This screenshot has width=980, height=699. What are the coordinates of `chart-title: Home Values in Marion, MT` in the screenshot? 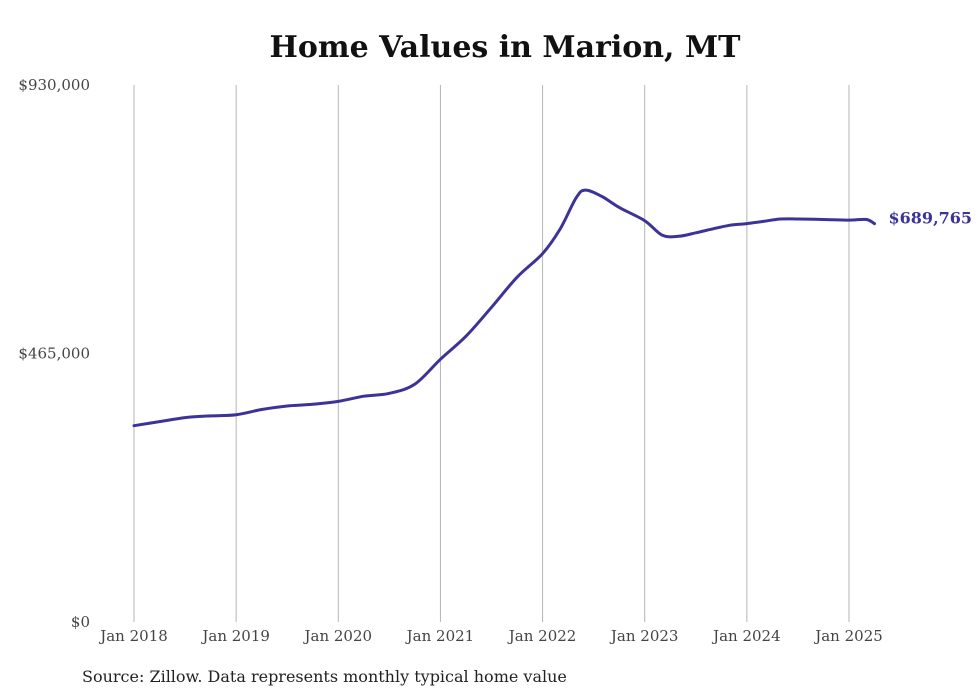 It's located at (505, 47).